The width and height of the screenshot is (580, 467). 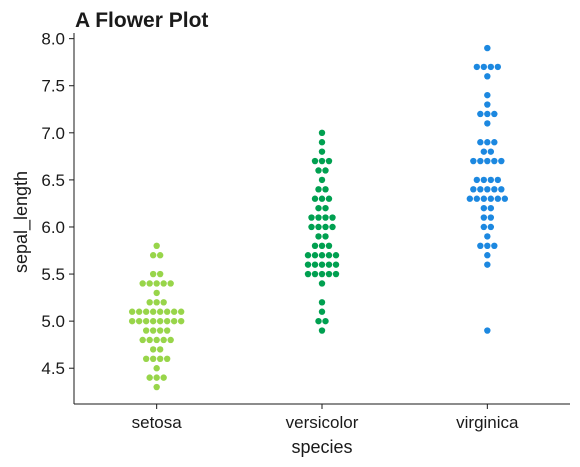 I want to click on y-tick-label: 6.5, so click(x=53, y=180).